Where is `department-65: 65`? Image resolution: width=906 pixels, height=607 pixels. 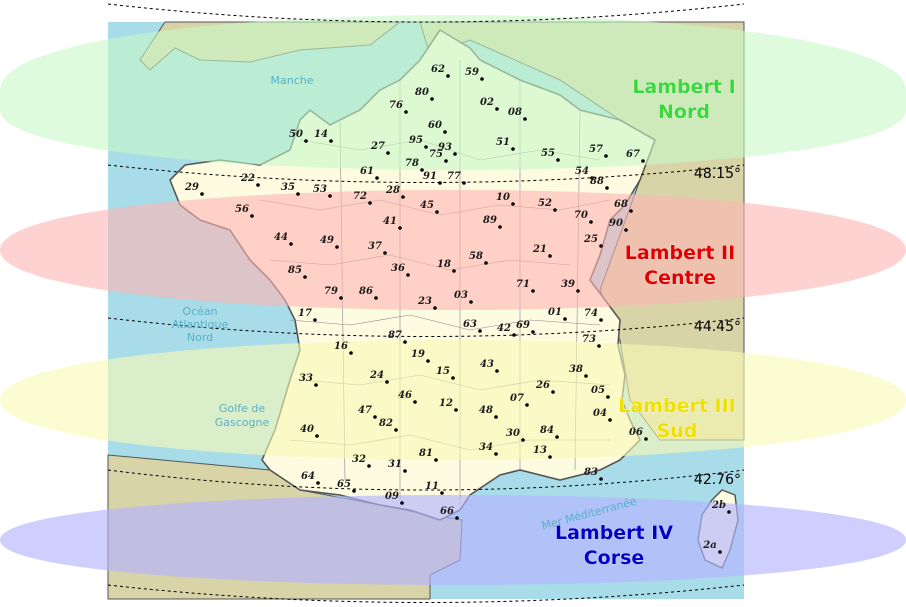
department-65: 65 is located at coordinates (344, 484).